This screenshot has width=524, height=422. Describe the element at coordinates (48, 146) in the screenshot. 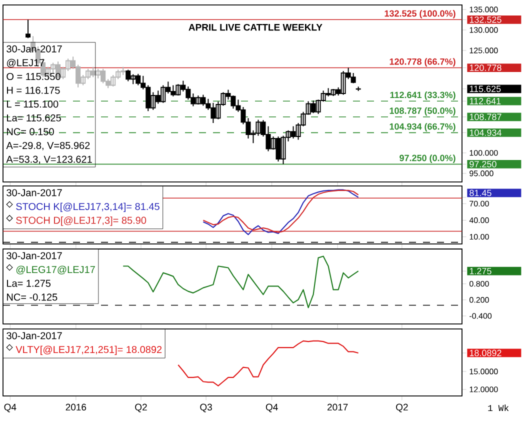

I see `annotation: A=-29.8, V=85.962` at that location.